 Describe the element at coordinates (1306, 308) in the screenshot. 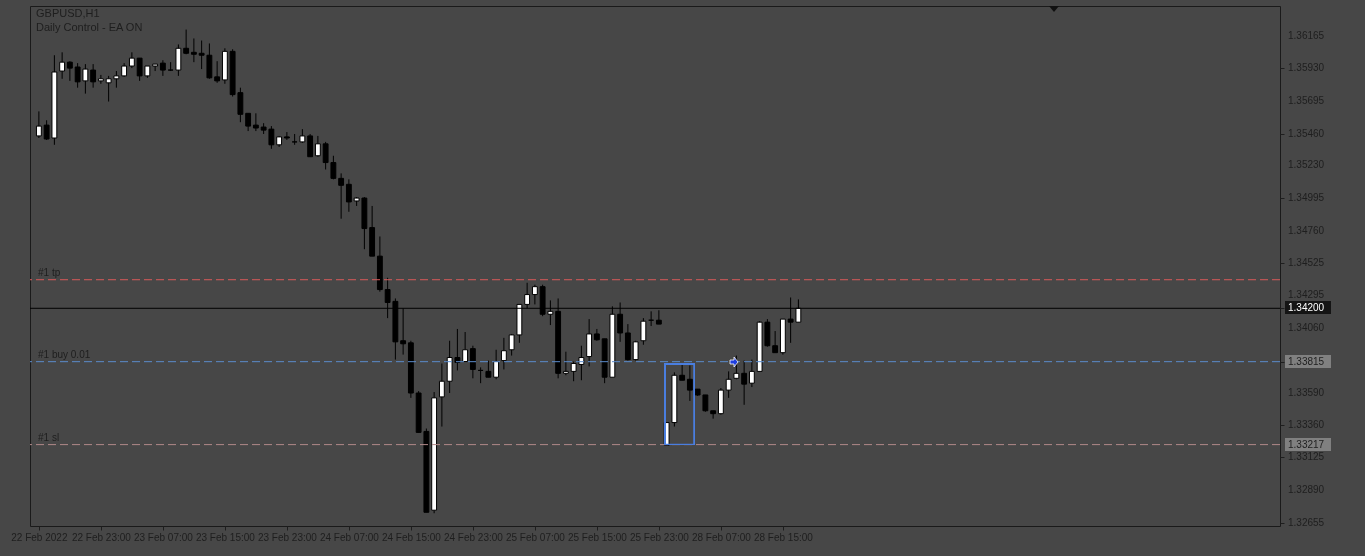

I see `y-tick-label: 1.34200` at that location.